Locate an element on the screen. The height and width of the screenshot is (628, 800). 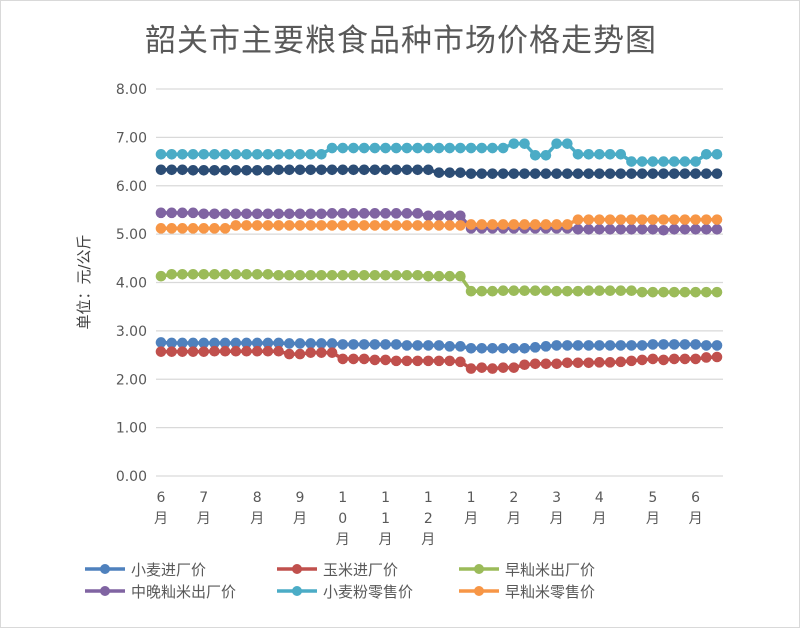
legend-label: 早籼米出厂价 is located at coordinates (550, 570).